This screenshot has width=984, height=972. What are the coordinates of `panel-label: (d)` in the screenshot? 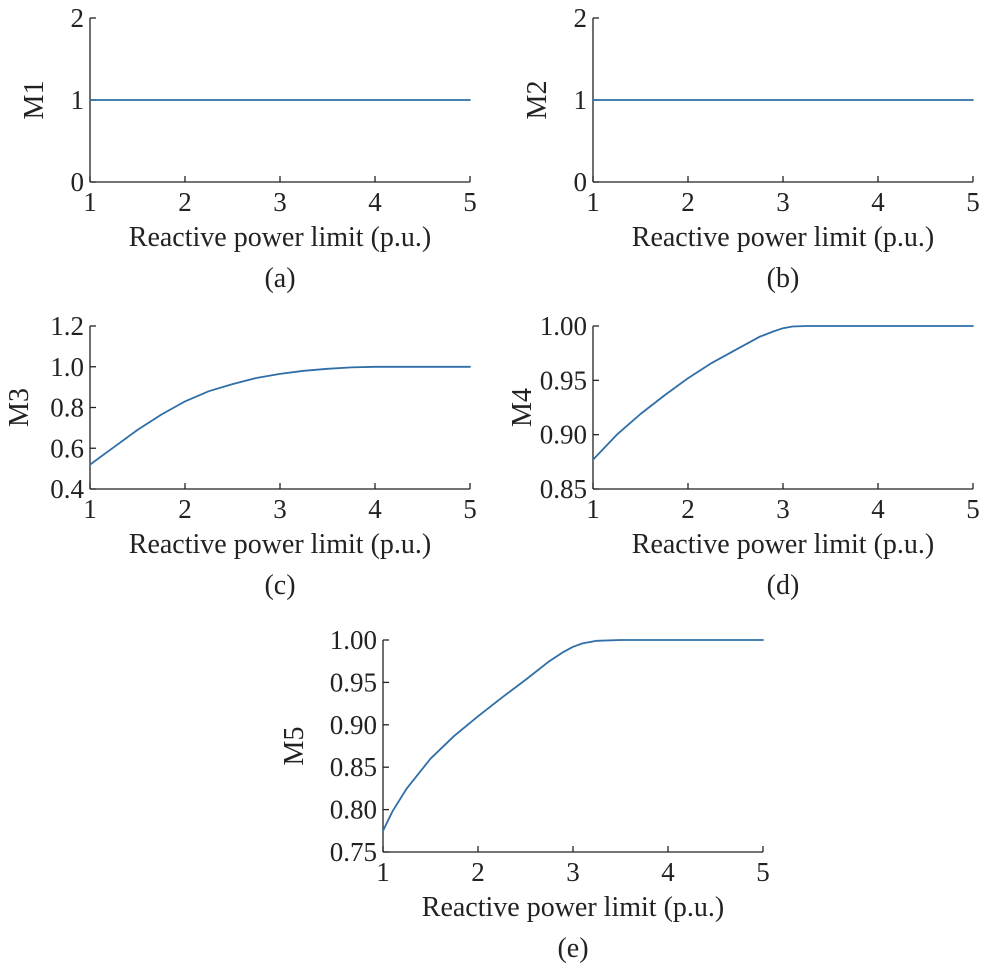 It's located at (783, 585).